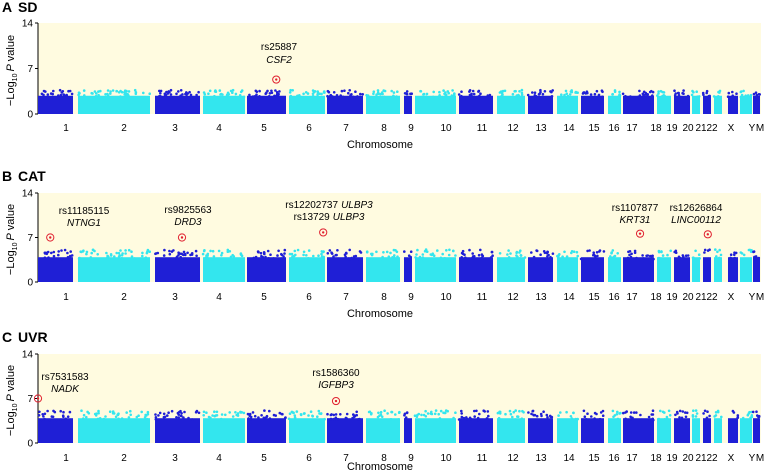 The image size is (767, 473). Describe the element at coordinates (175, 297) in the screenshot. I see `chromosome-label-3: 3` at that location.